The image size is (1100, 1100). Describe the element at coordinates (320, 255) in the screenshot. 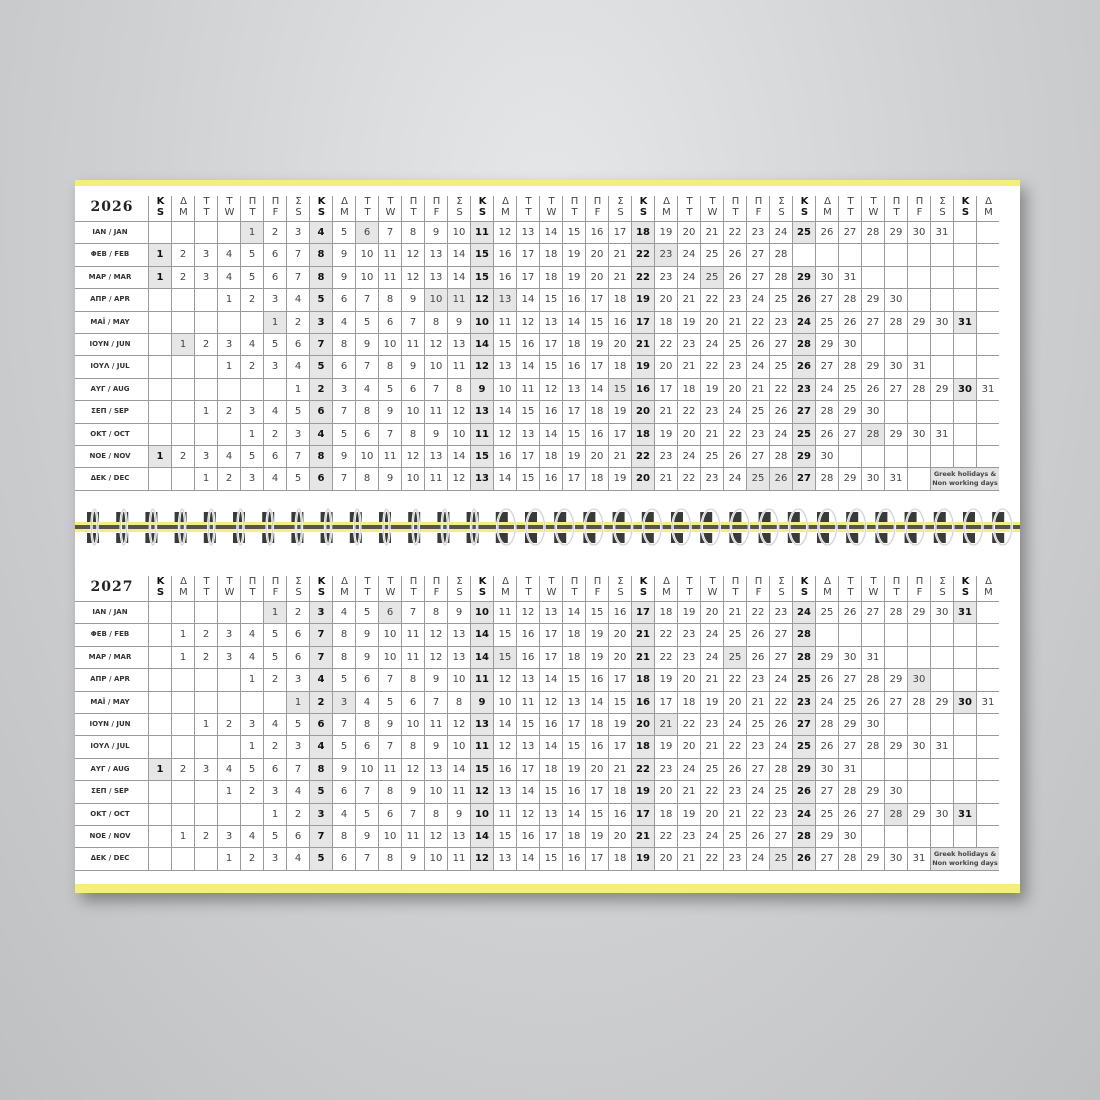

I see `day-cell: 8` at that location.